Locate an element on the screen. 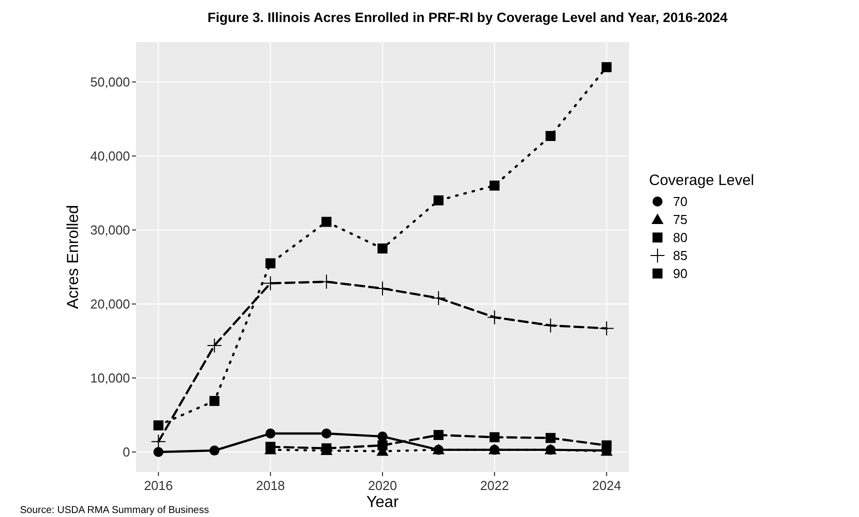 The image size is (859, 517). legend-label: 70 is located at coordinates (680, 202).